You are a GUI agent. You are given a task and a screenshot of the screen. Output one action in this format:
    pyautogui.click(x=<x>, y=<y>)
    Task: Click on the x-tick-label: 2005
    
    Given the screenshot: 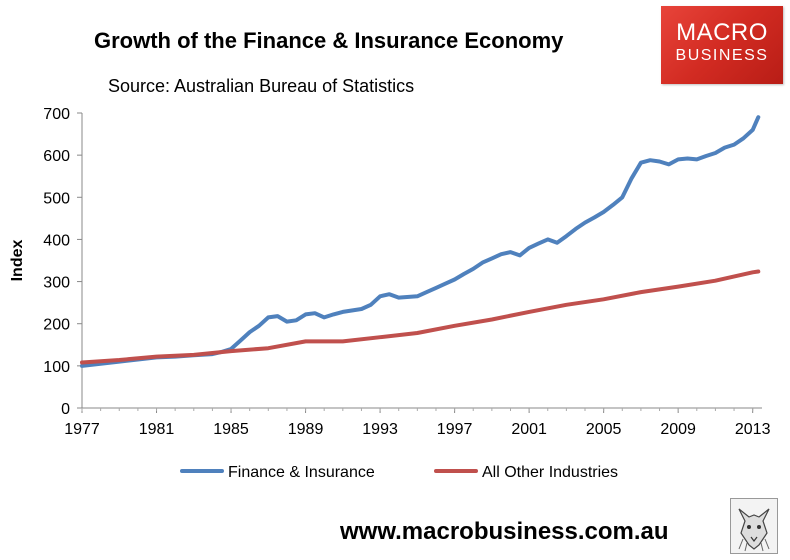 What is the action you would take?
    pyautogui.click(x=604, y=429)
    